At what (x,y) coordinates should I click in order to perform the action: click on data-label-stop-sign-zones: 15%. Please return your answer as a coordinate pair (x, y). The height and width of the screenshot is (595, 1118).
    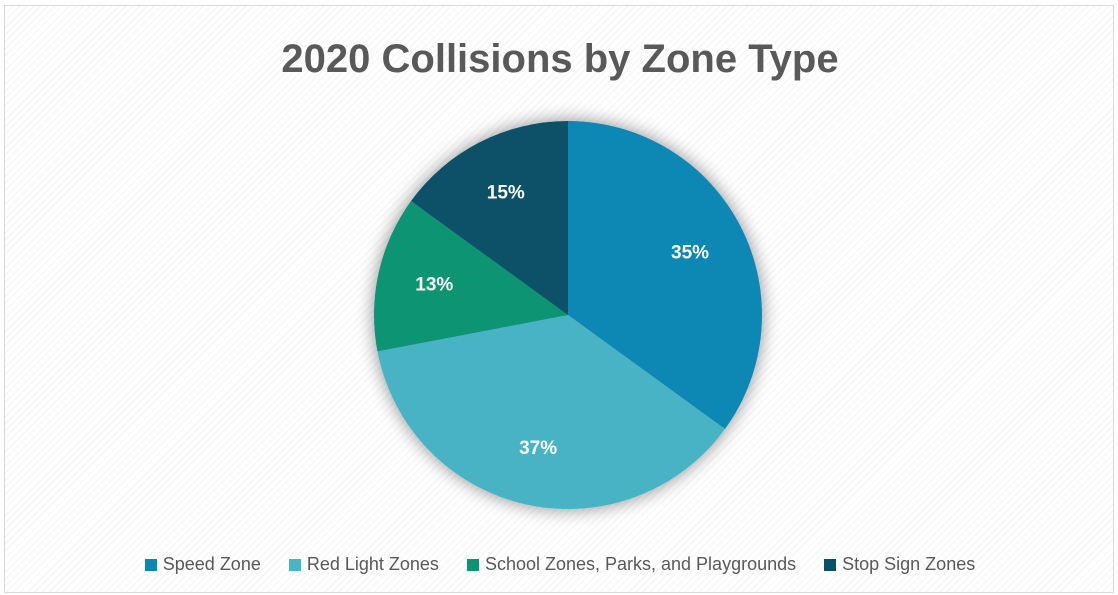
    Looking at the image, I should click on (506, 192).